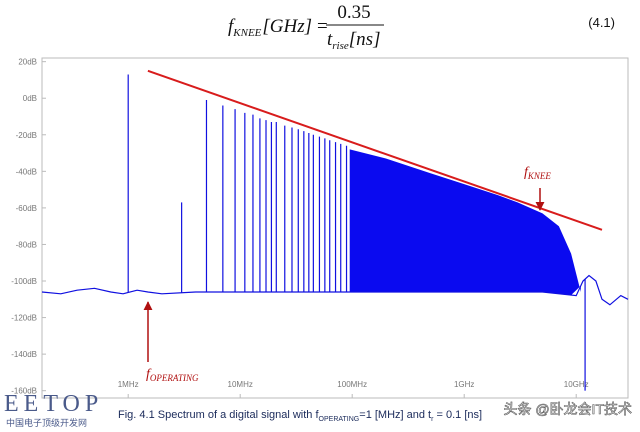 The image size is (640, 432). I want to click on eq-number: (4.1), so click(601, 22).